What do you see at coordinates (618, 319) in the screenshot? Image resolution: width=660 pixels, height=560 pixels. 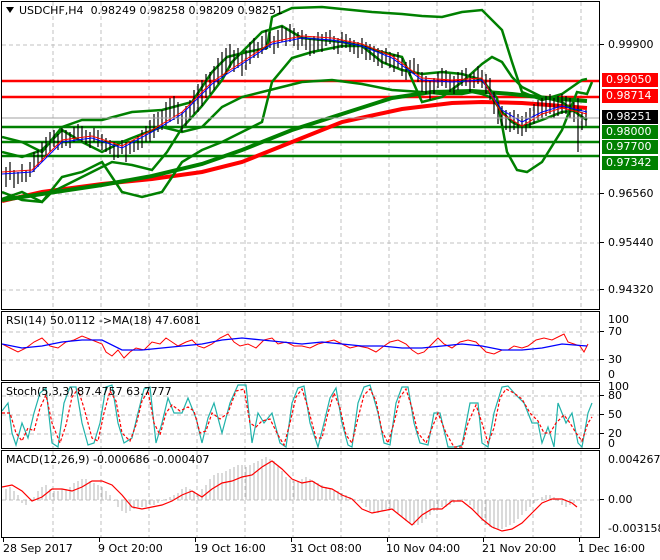 I see `rsi-tick-100: 100` at bounding box center [618, 319].